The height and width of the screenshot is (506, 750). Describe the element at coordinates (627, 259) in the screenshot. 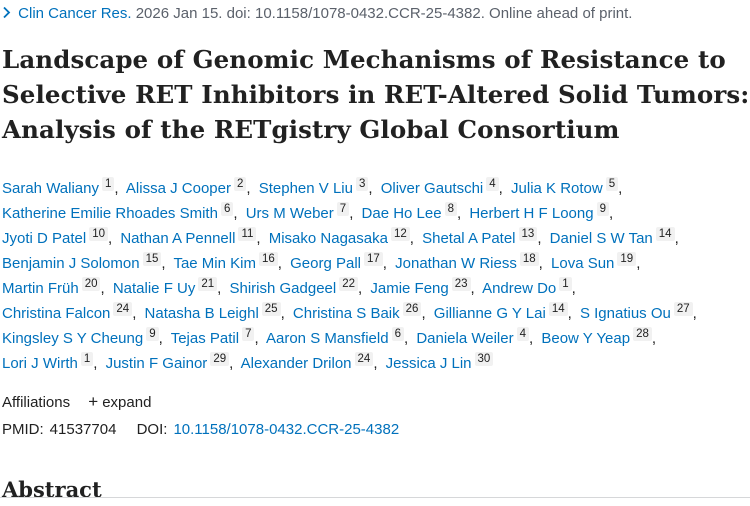

I see `affiliation-number-button: 19` at that location.